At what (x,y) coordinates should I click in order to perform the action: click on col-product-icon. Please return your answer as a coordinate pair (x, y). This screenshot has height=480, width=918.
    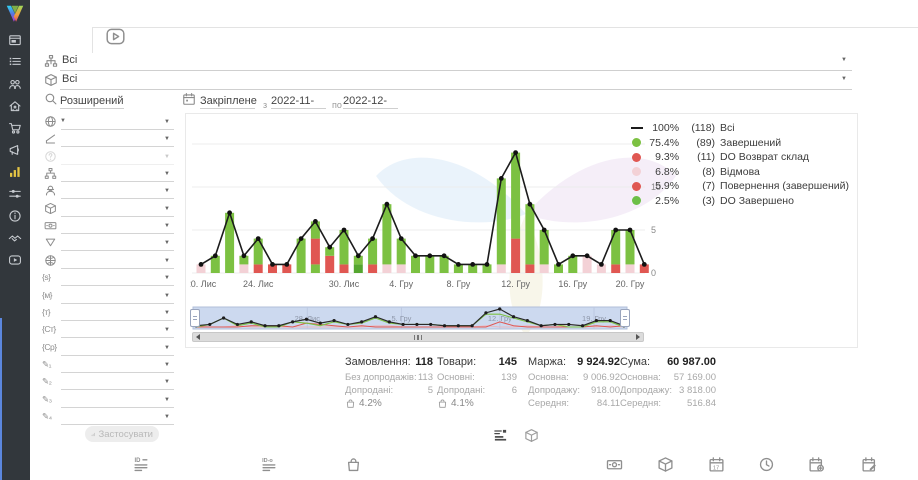
    Looking at the image, I should click on (665, 464).